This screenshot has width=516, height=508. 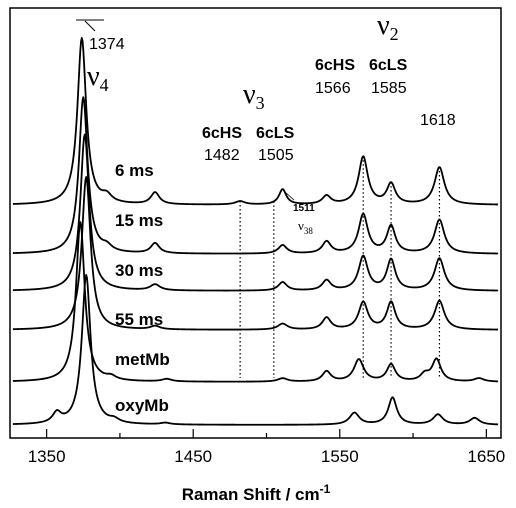 I want to click on v3-state-hs: 6cHS, so click(x=222, y=133).